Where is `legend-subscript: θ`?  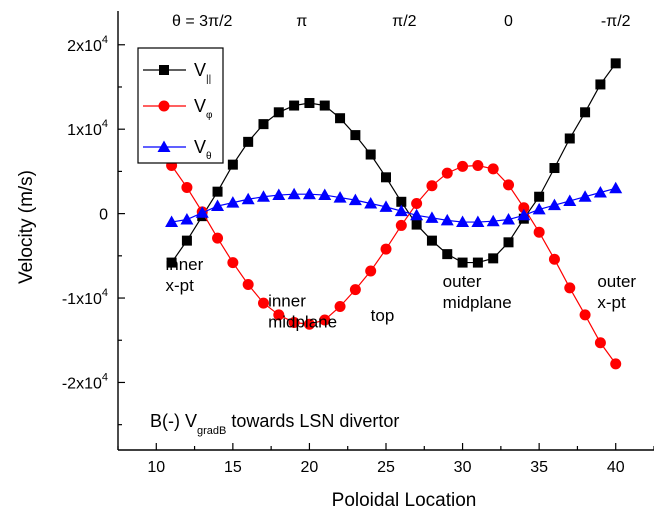
legend-subscript: θ is located at coordinates (209, 156).